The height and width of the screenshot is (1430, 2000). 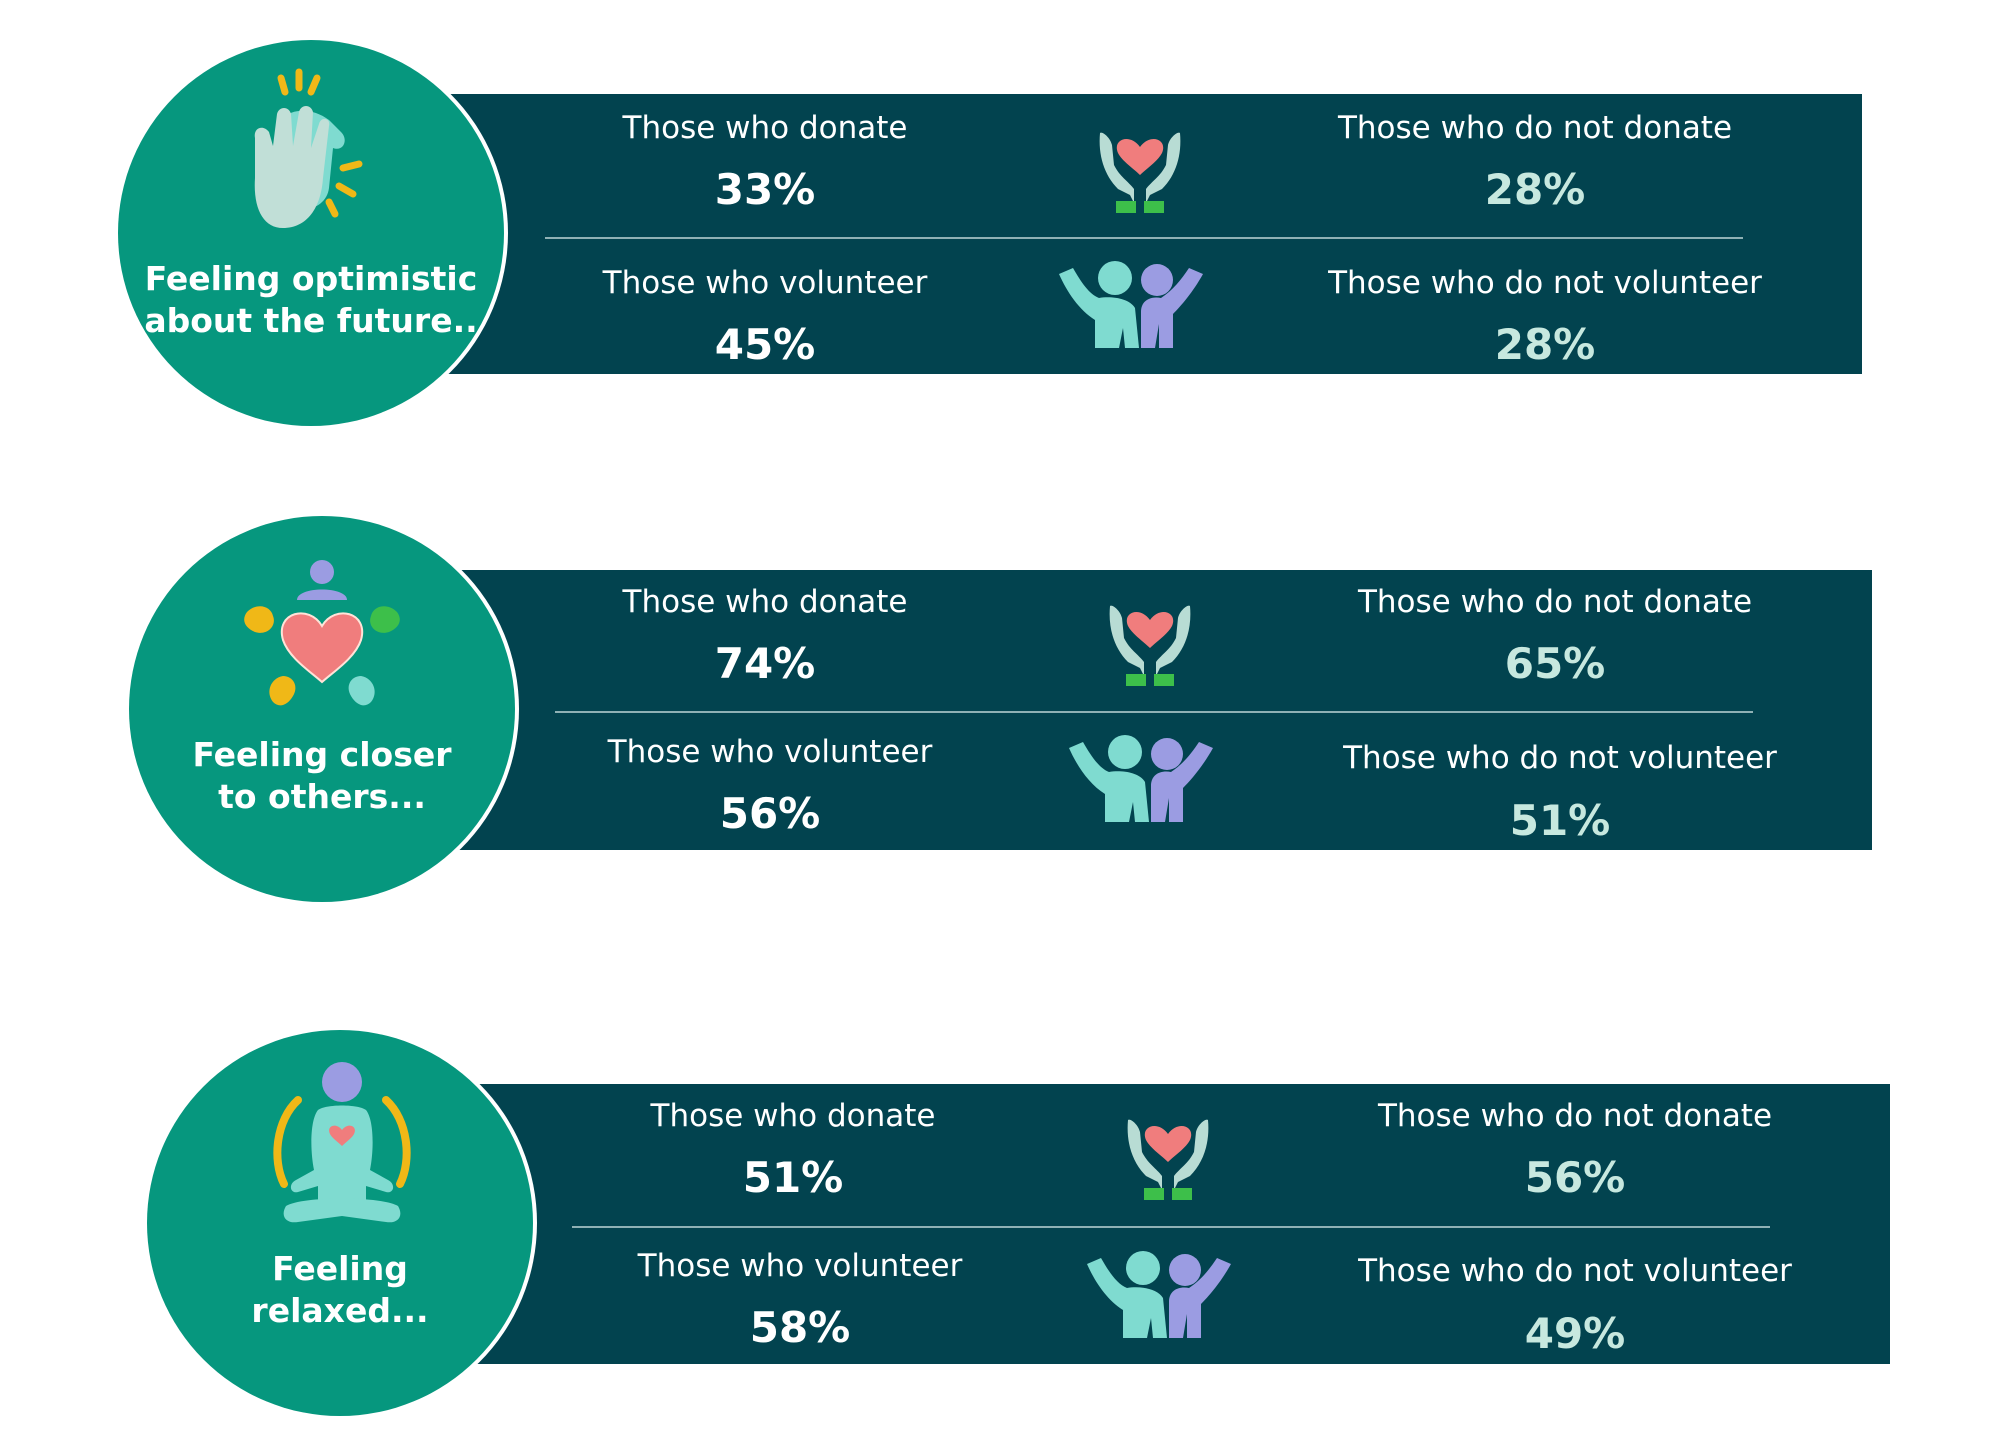 I want to click on meditation-icon, so click(x=342, y=1142).